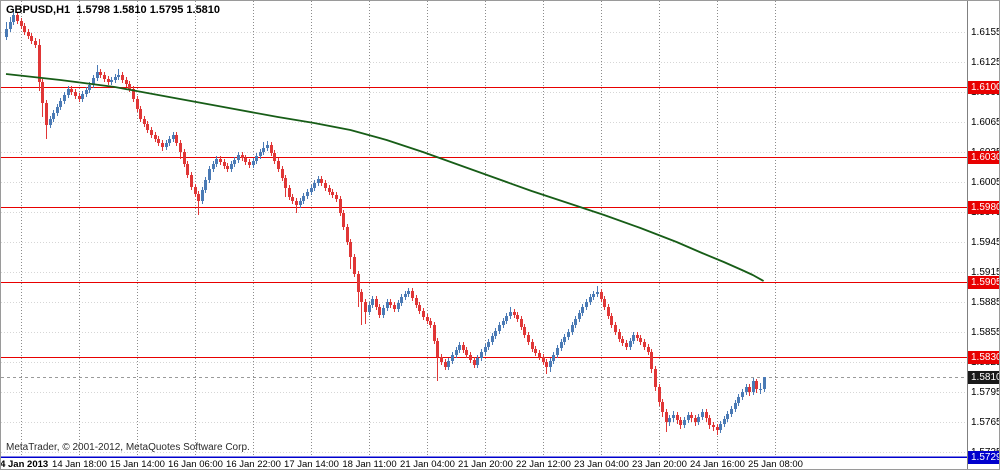 Image resolution: width=1000 pixels, height=470 pixels. What do you see at coordinates (985, 62) in the screenshot?
I see `price-tick-label: 1.6125` at bounding box center [985, 62].